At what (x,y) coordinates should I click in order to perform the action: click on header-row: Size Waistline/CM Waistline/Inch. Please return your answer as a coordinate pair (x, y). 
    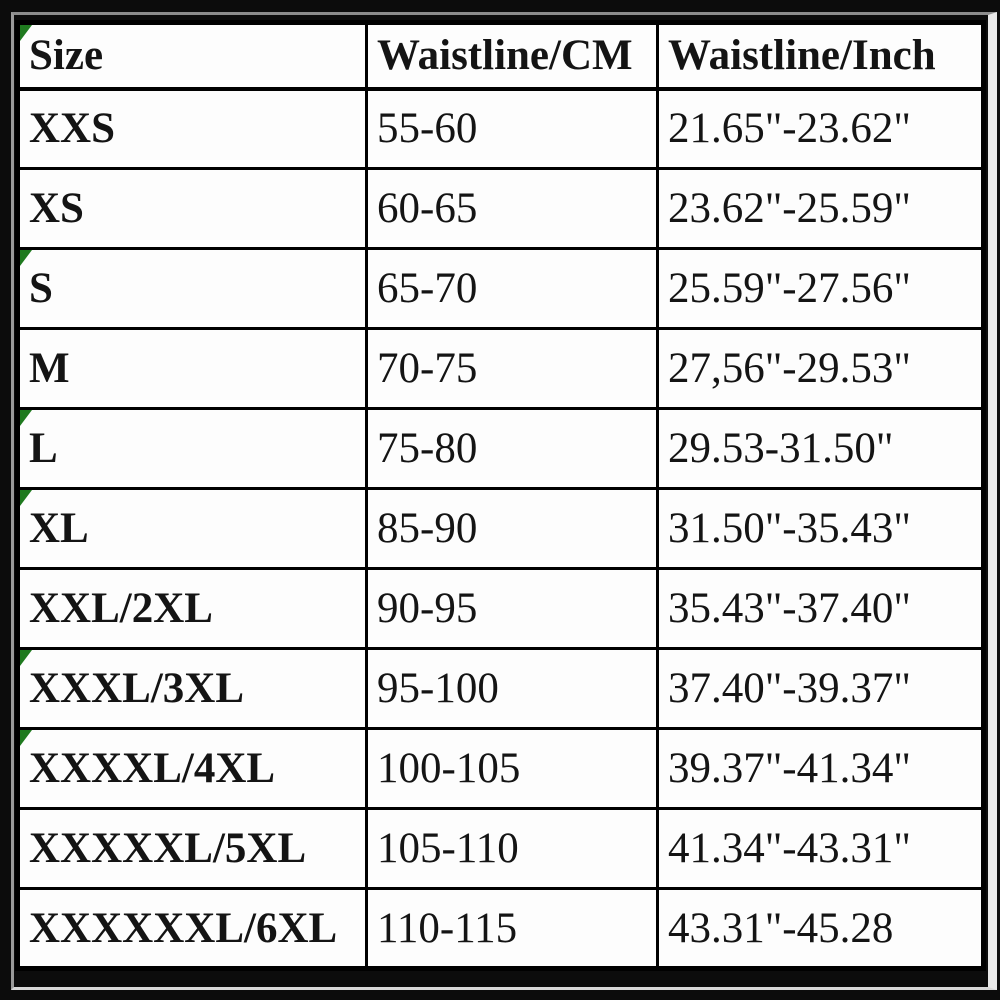
    Looking at the image, I should click on (500, 56).